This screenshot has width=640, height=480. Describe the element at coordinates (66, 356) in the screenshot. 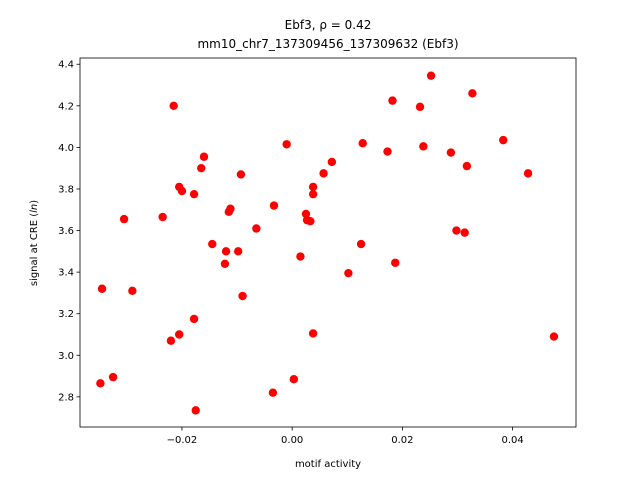

I see `y-tick-label-1: 3.0` at that location.